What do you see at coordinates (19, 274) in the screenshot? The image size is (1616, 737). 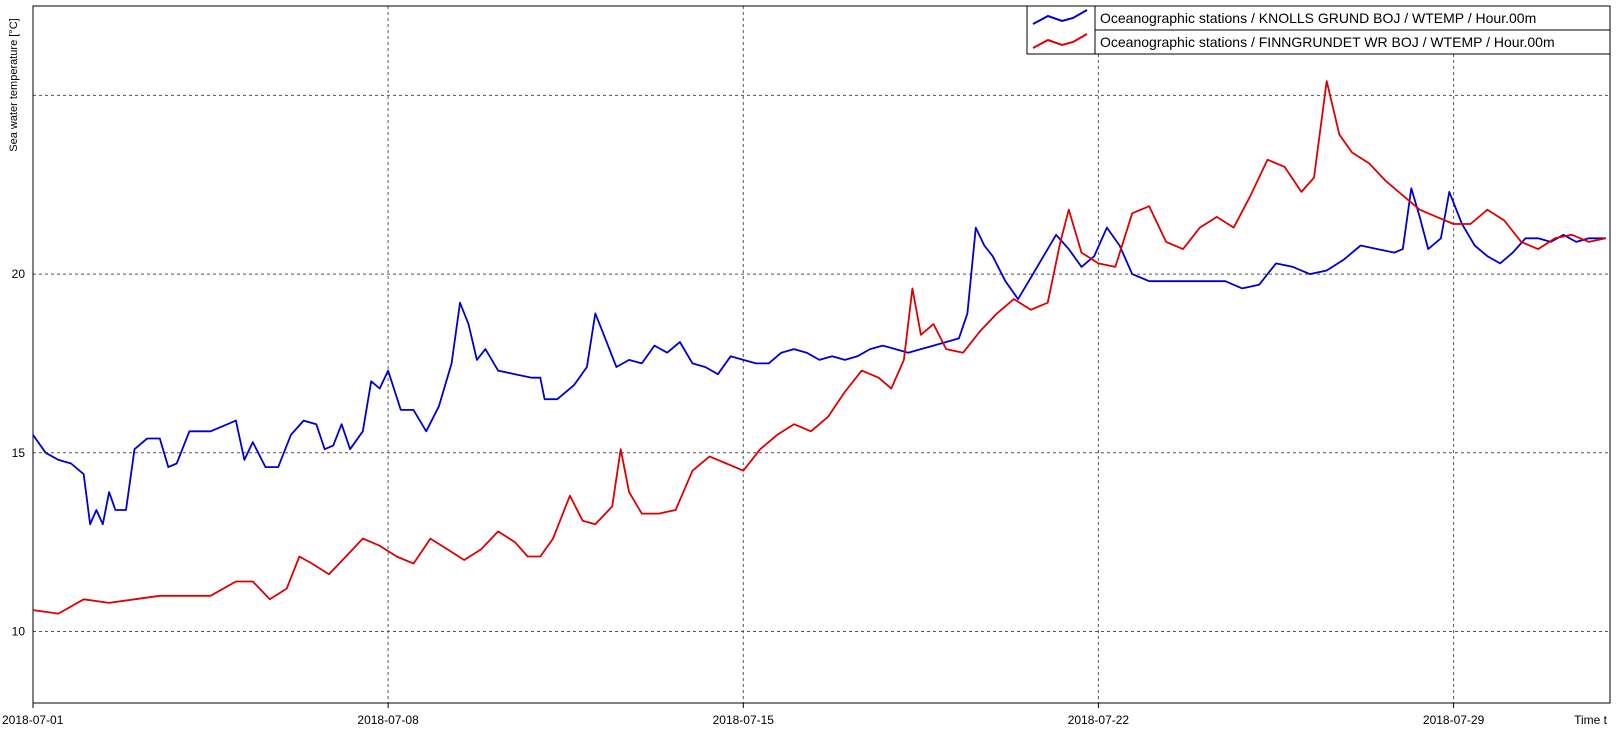 I see `y-tick-label: 20` at bounding box center [19, 274].